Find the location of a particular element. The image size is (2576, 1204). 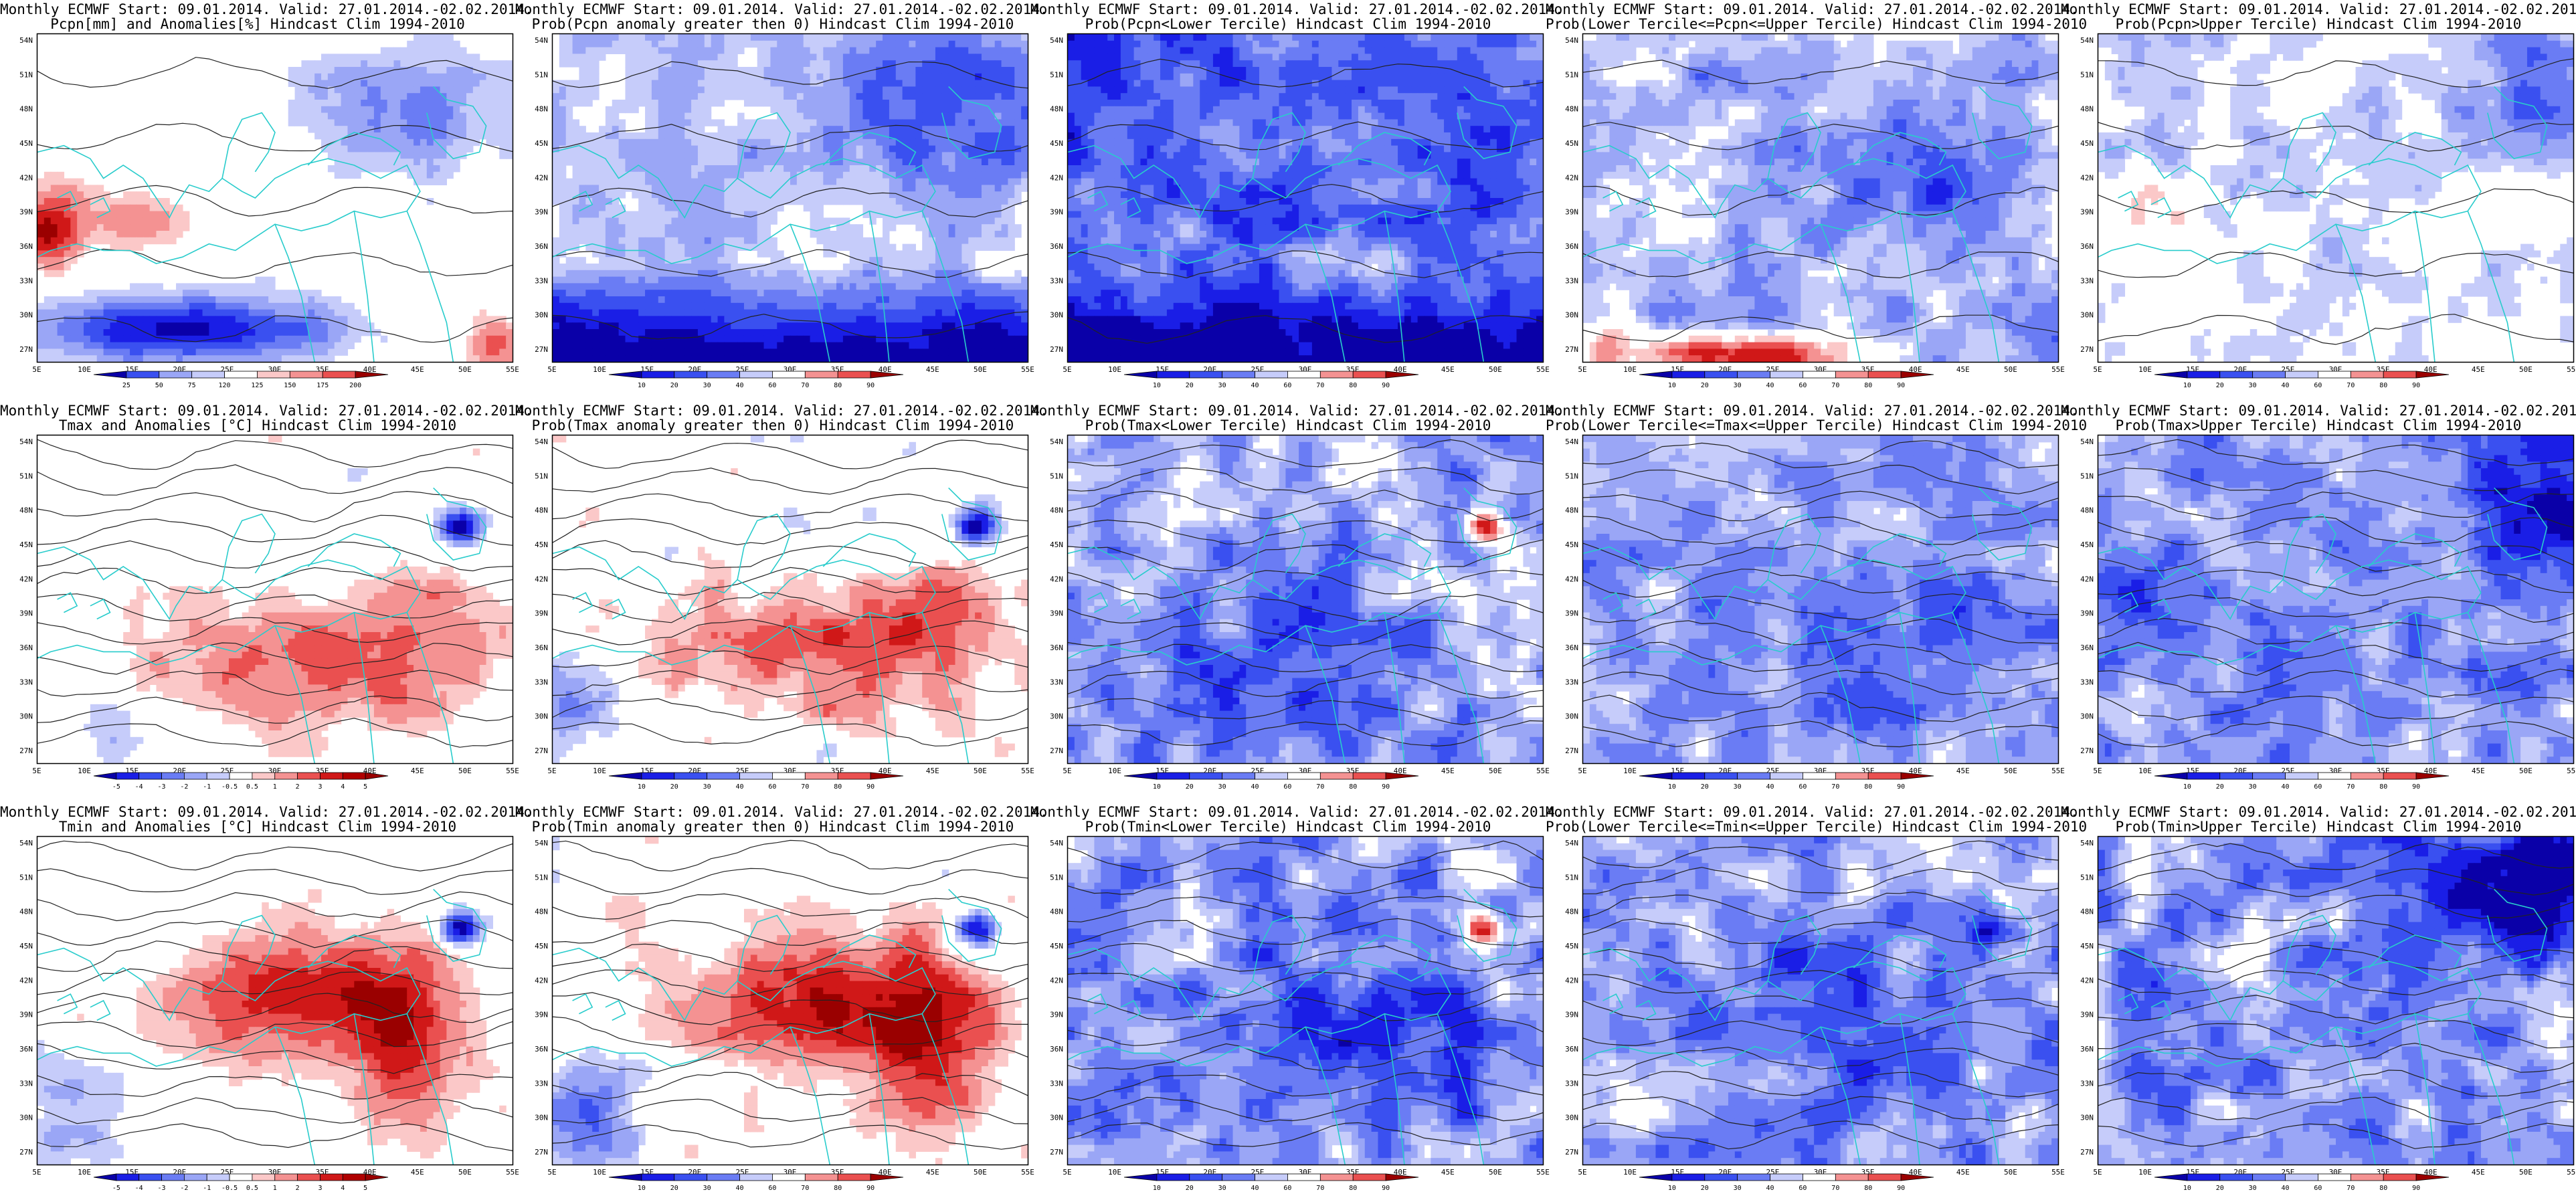

colorbar-tick-label: 60 is located at coordinates (772, 1188).